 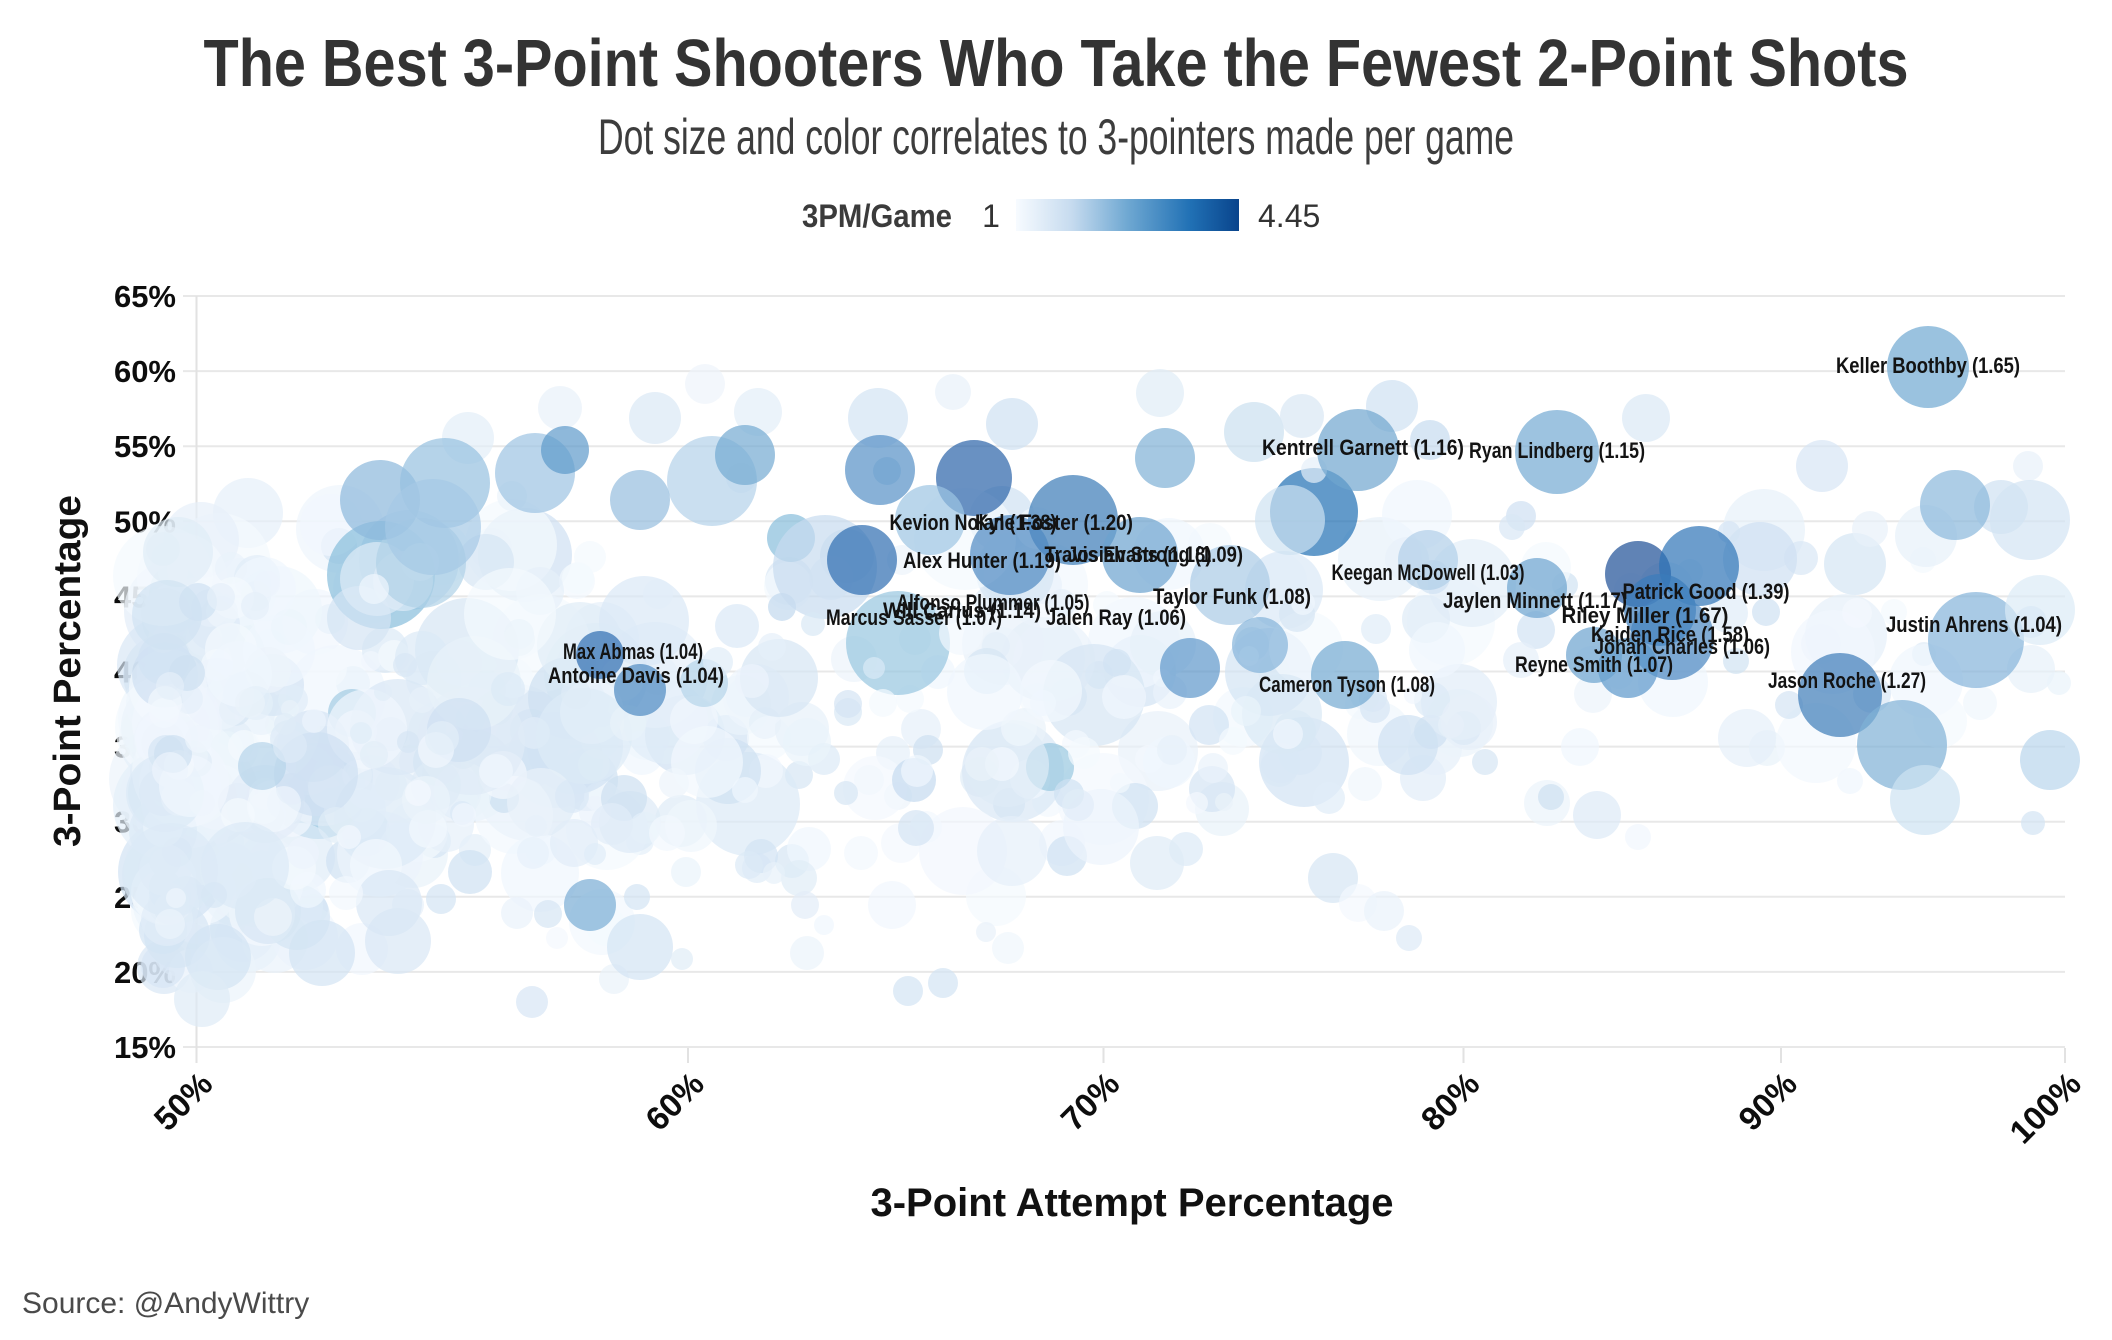 I want to click on svg-text: Kevion Nolan (1.38), so click(x=973, y=522).